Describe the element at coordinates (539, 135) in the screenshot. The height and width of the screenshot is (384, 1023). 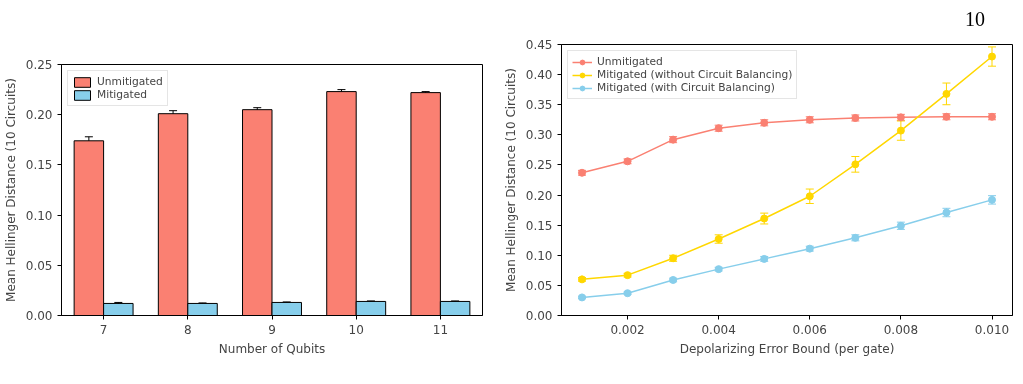
I see `y-tick-label: 0.30` at that location.